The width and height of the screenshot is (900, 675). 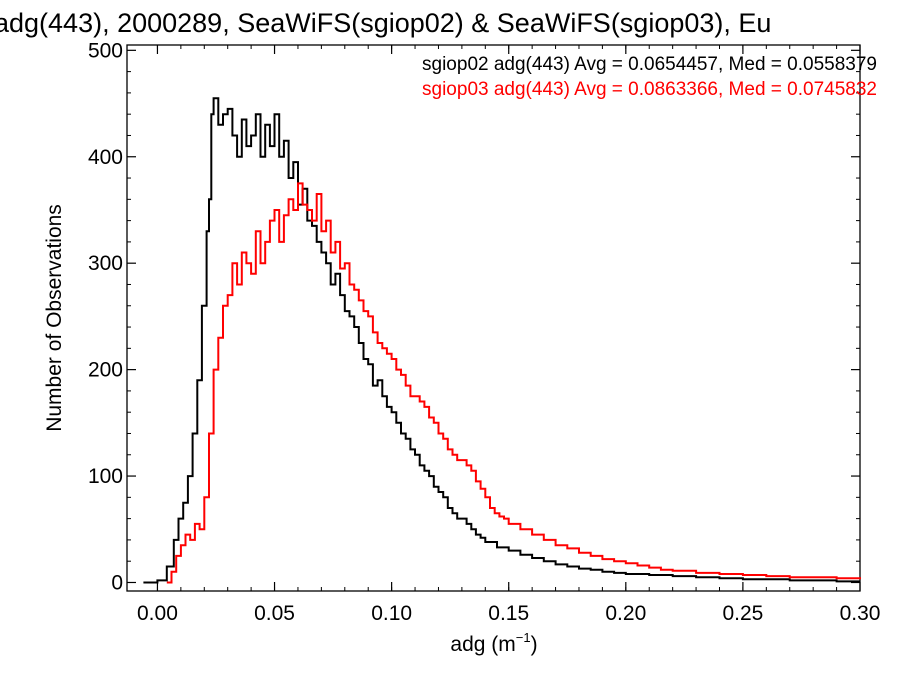 I want to click on x-tick-label: 0.10, so click(x=391, y=613).